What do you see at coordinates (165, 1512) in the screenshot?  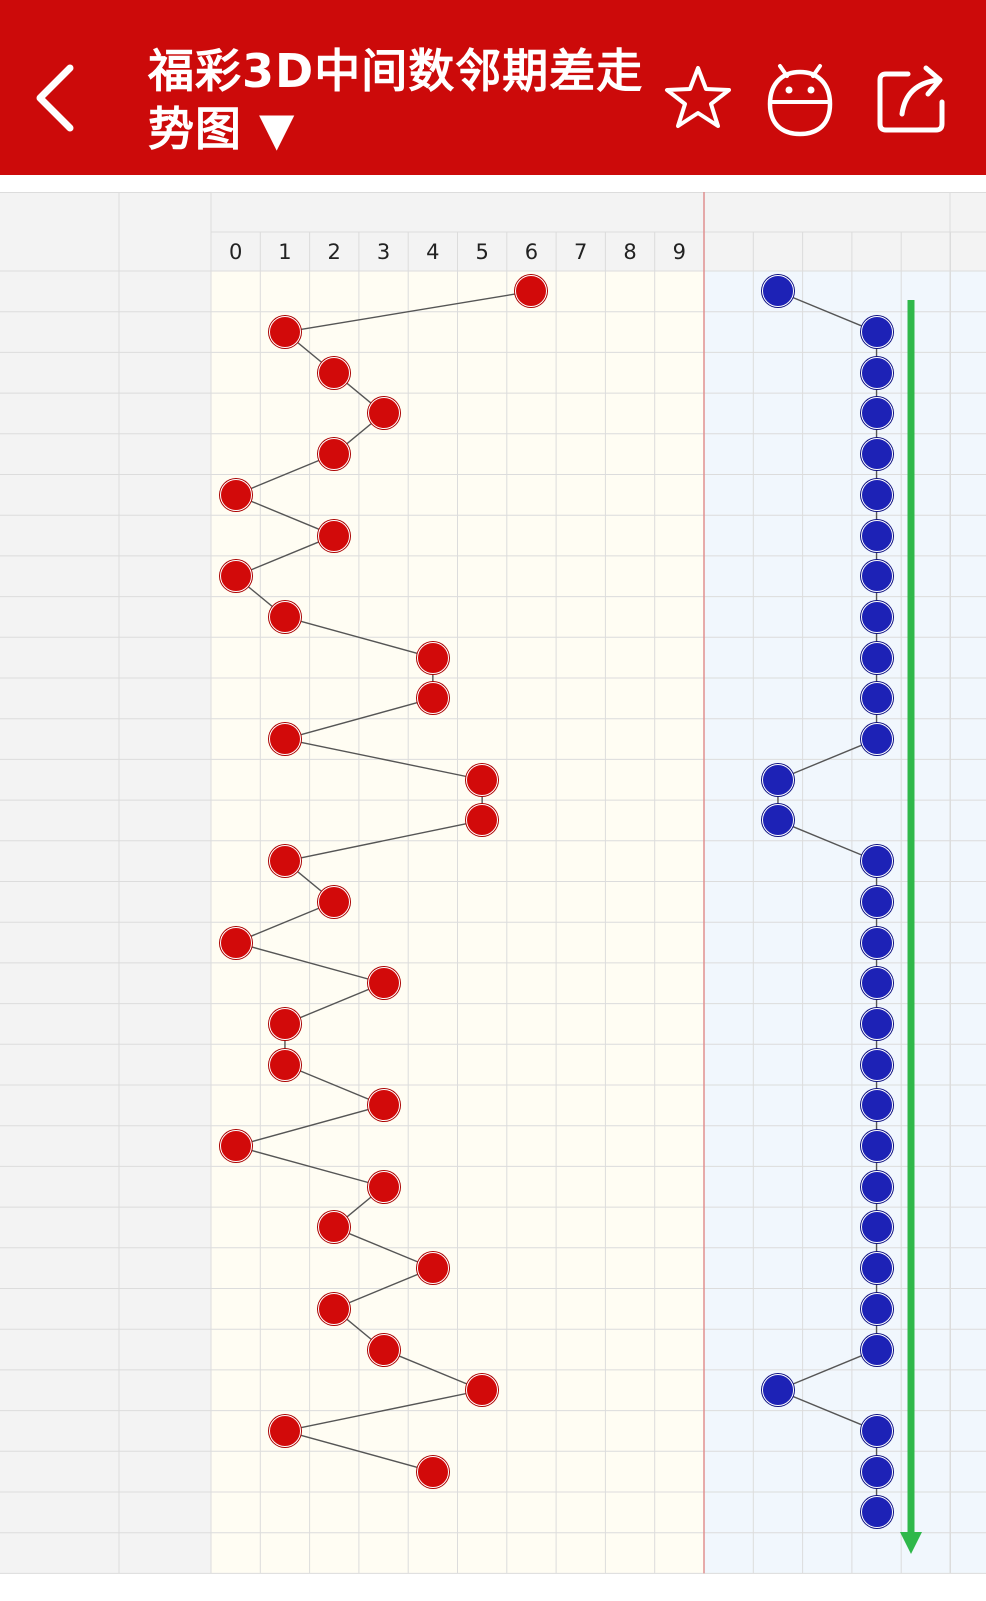 I see `shrink-link` at bounding box center [165, 1512].